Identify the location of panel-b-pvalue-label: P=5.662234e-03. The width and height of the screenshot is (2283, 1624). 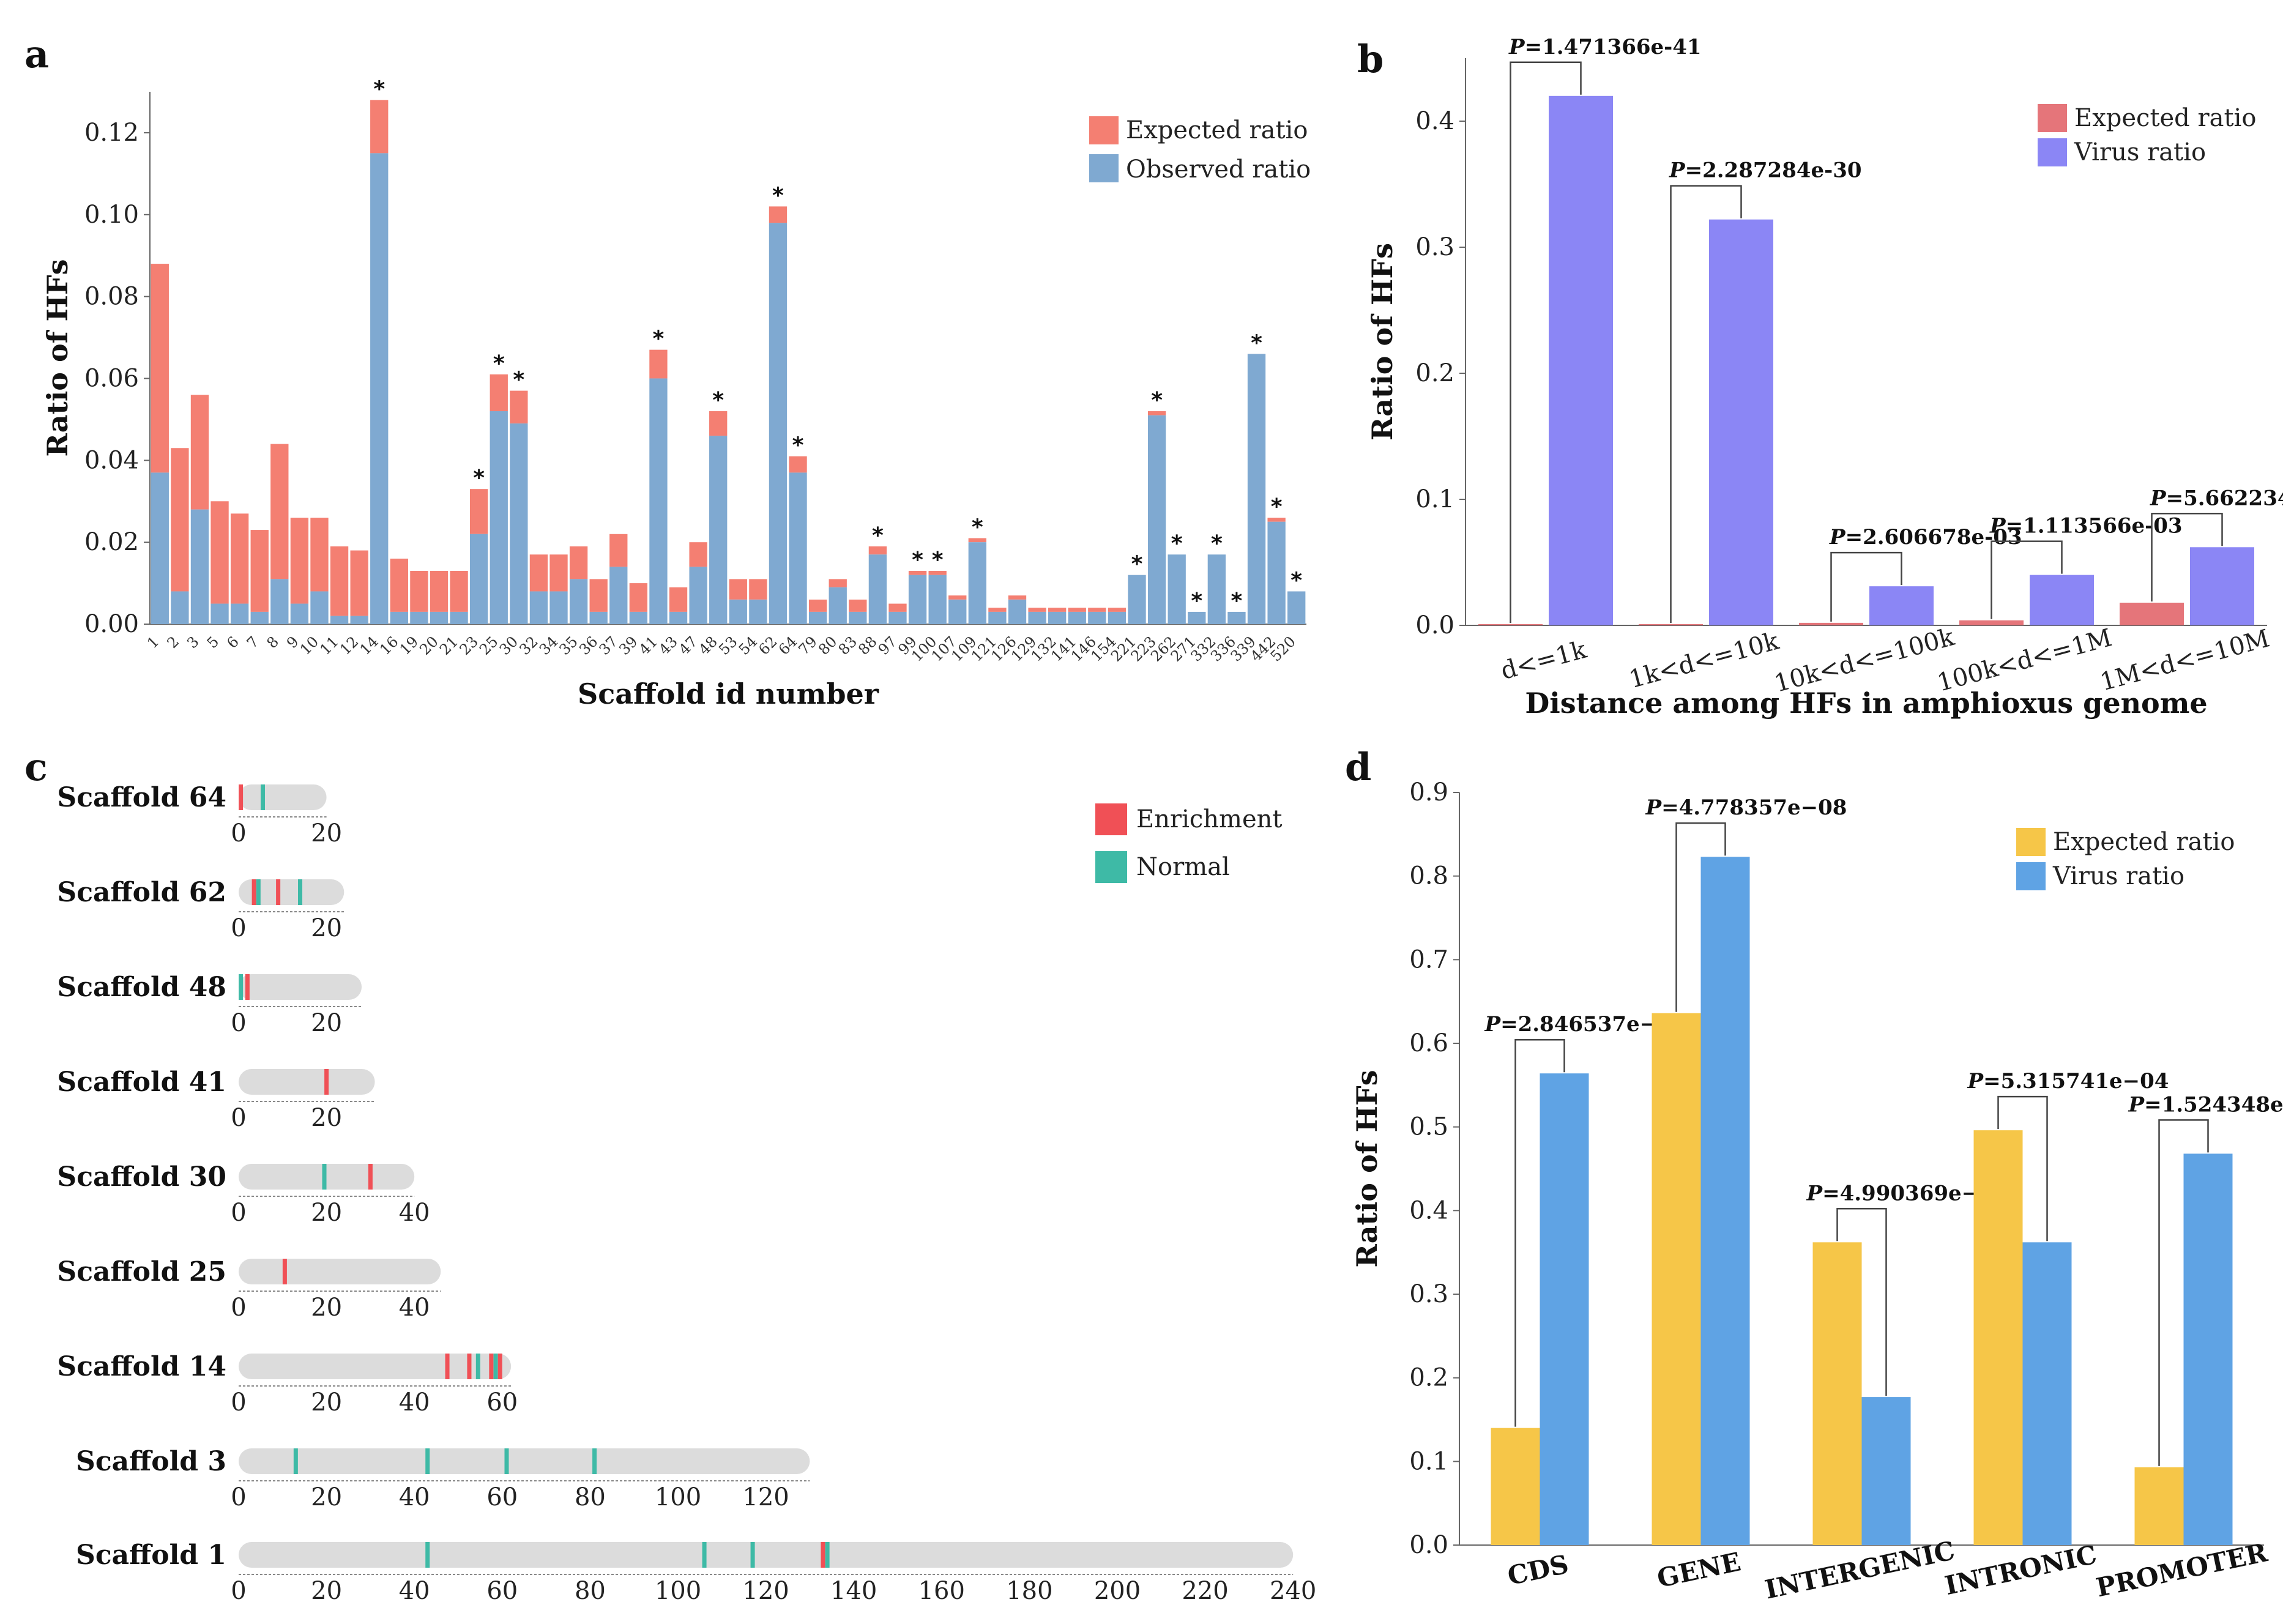
(2216, 498).